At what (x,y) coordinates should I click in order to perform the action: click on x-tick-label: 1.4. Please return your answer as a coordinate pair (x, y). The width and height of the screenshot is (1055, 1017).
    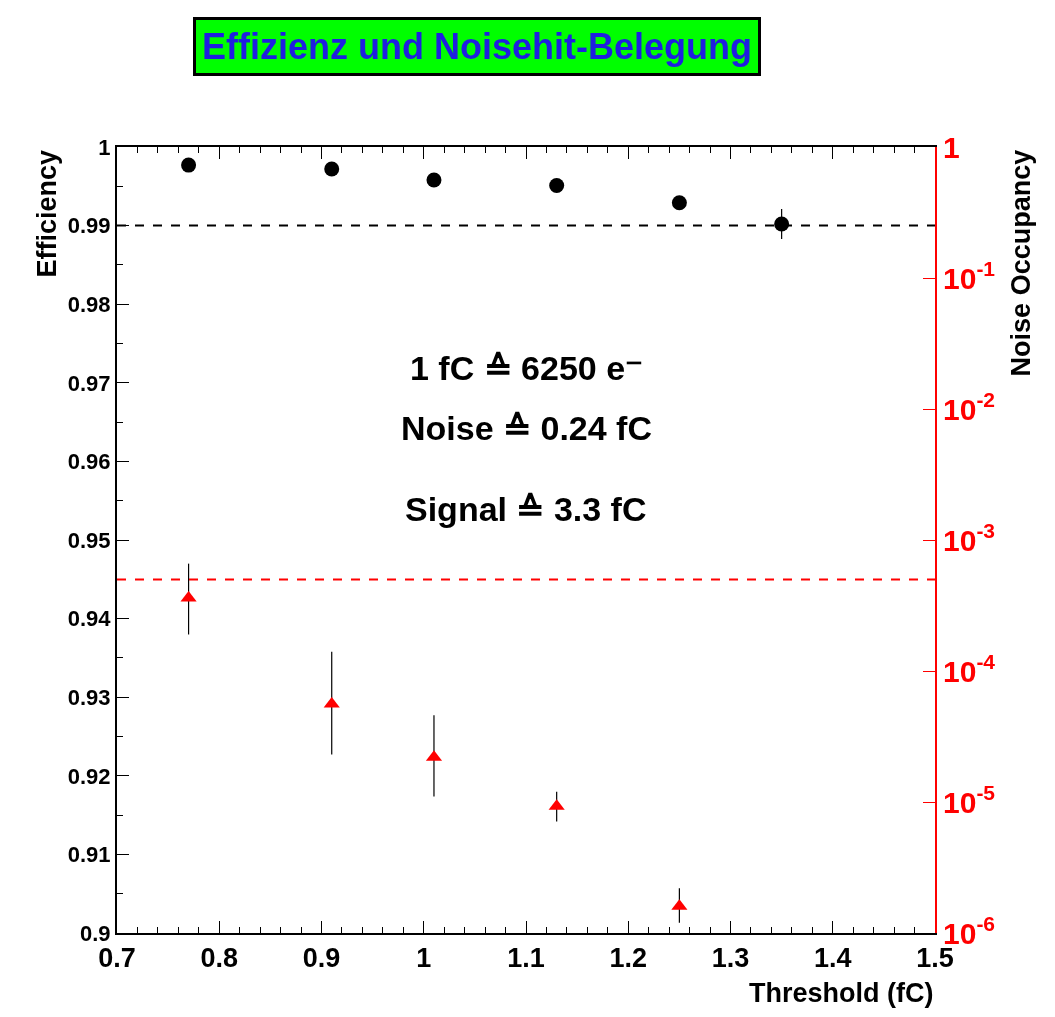
    Looking at the image, I should click on (832, 958).